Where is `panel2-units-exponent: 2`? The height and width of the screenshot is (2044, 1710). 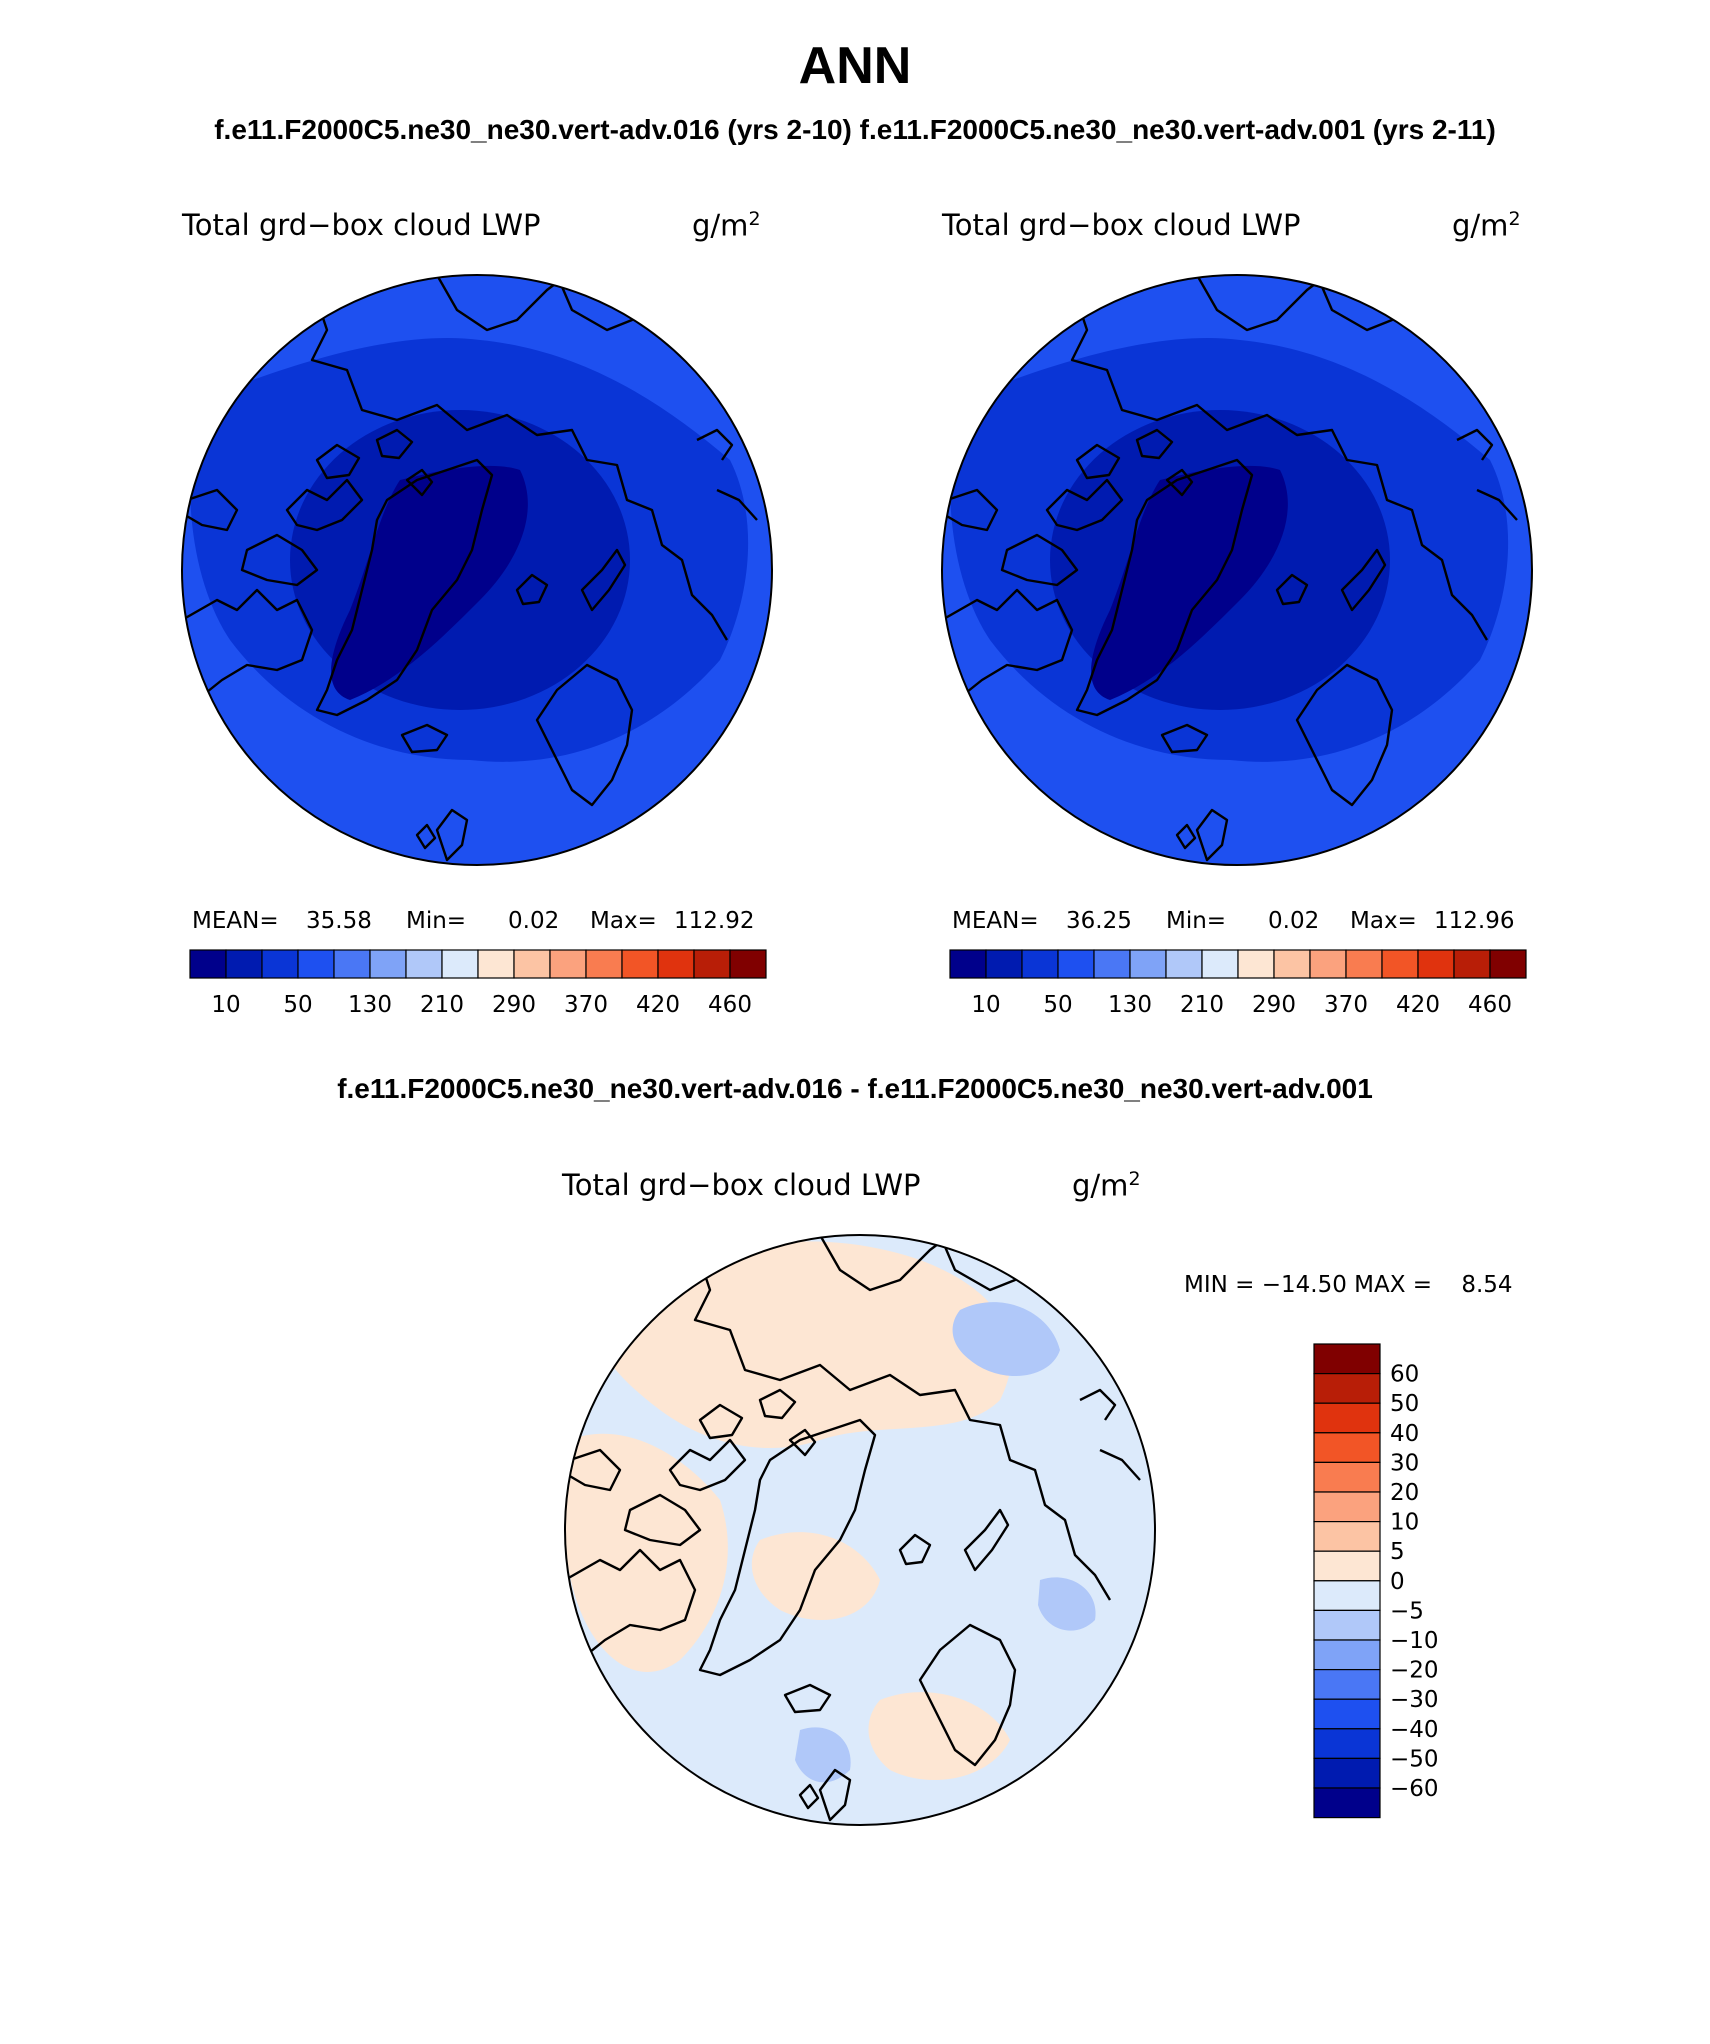 panel2-units-exponent: 2 is located at coordinates (1514, 219).